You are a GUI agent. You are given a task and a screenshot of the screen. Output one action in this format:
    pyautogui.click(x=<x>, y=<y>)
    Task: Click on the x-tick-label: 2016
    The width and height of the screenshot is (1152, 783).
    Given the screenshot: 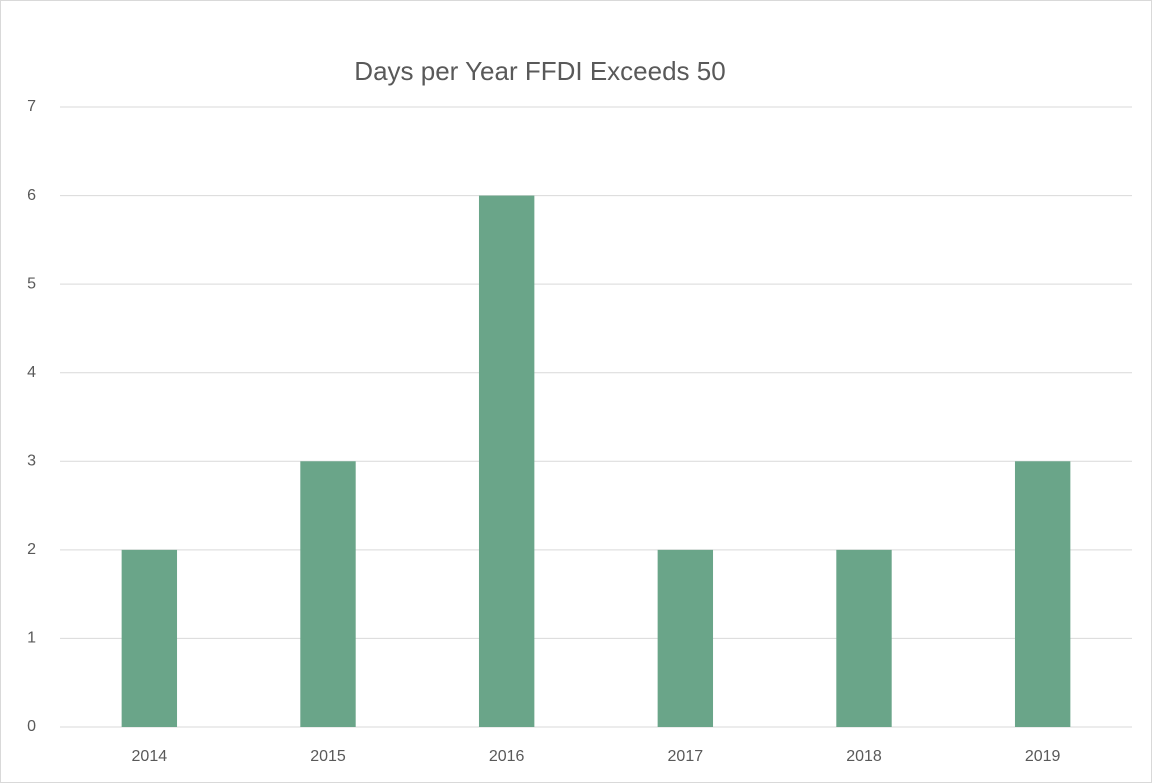 What is the action you would take?
    pyautogui.click(x=507, y=756)
    